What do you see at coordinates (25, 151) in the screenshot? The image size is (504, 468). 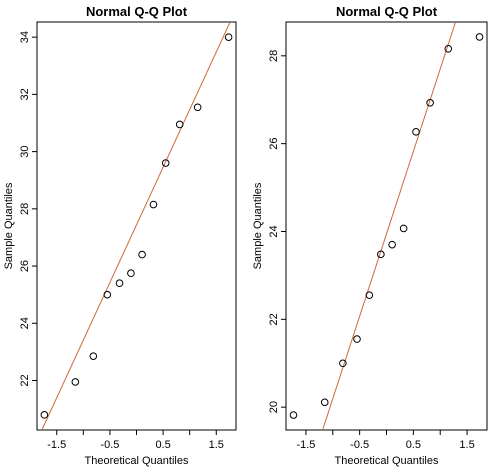 I see `y-tick-label: 30` at bounding box center [25, 151].